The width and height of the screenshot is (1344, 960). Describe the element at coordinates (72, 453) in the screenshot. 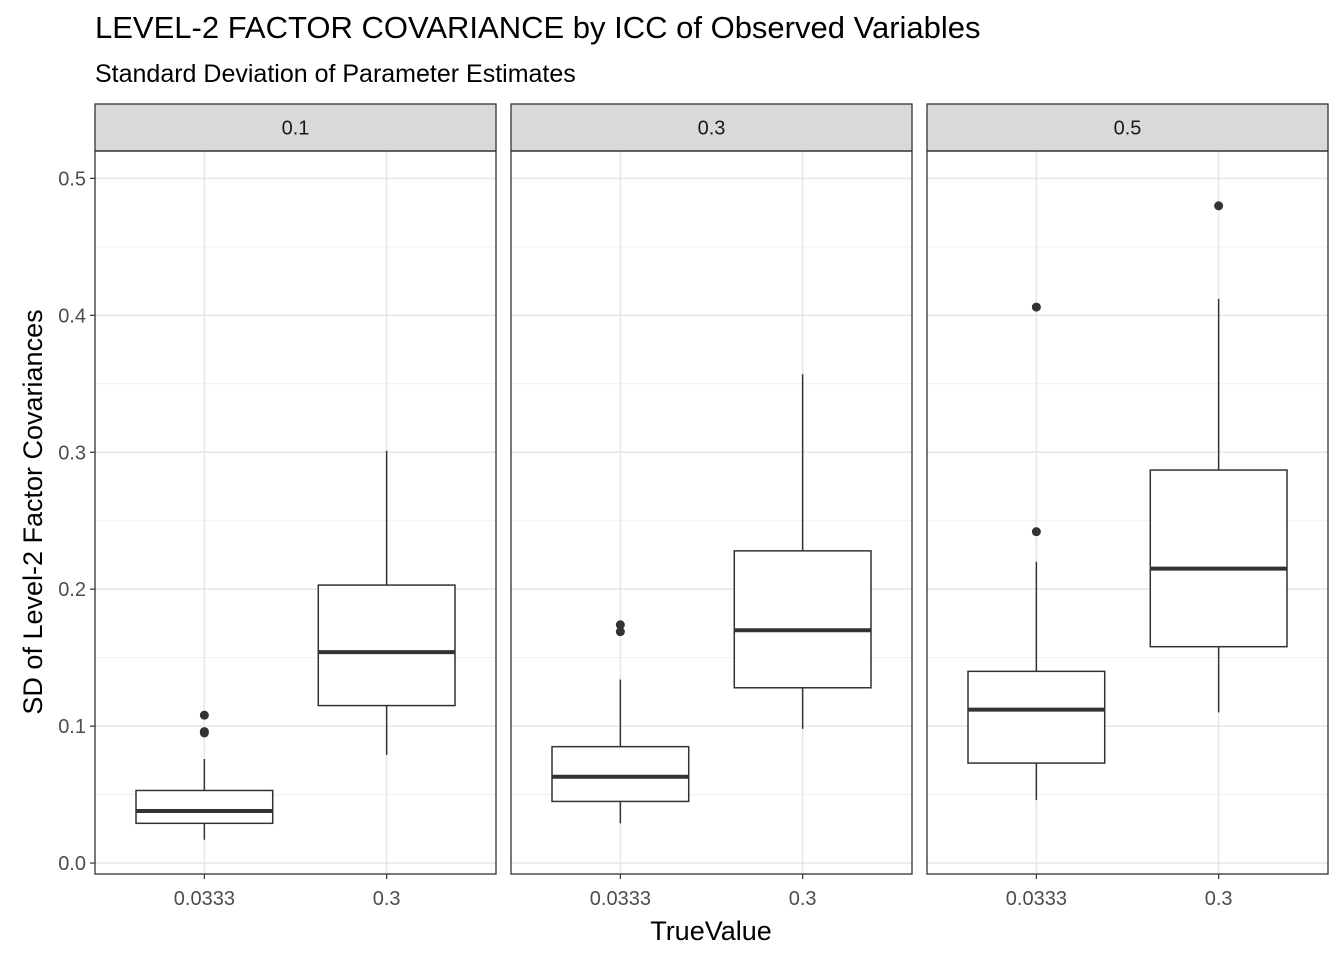

I see `y-tick-label: 0.3` at that location.